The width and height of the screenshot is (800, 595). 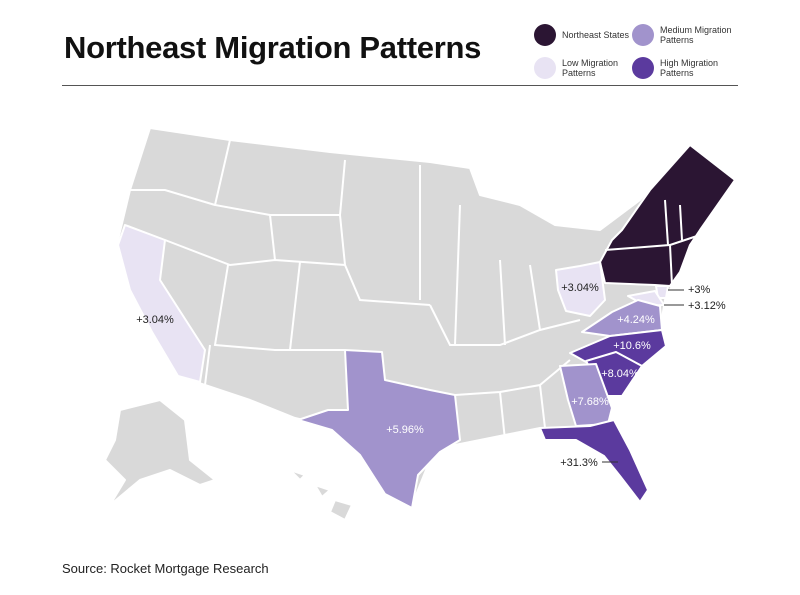 What do you see at coordinates (160, 452) in the screenshot?
I see `land-alaska` at bounding box center [160, 452].